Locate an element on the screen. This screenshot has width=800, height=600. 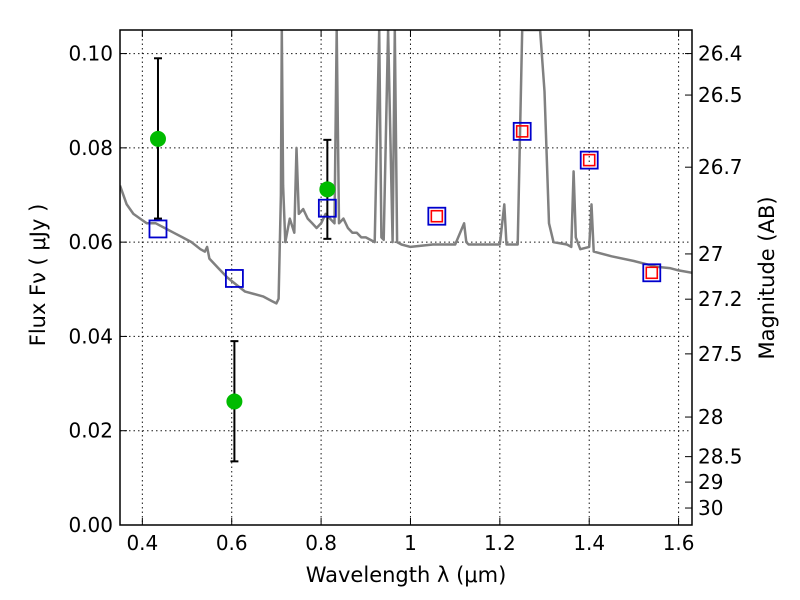
y-tick-label: 0.04 is located at coordinates (90, 336).